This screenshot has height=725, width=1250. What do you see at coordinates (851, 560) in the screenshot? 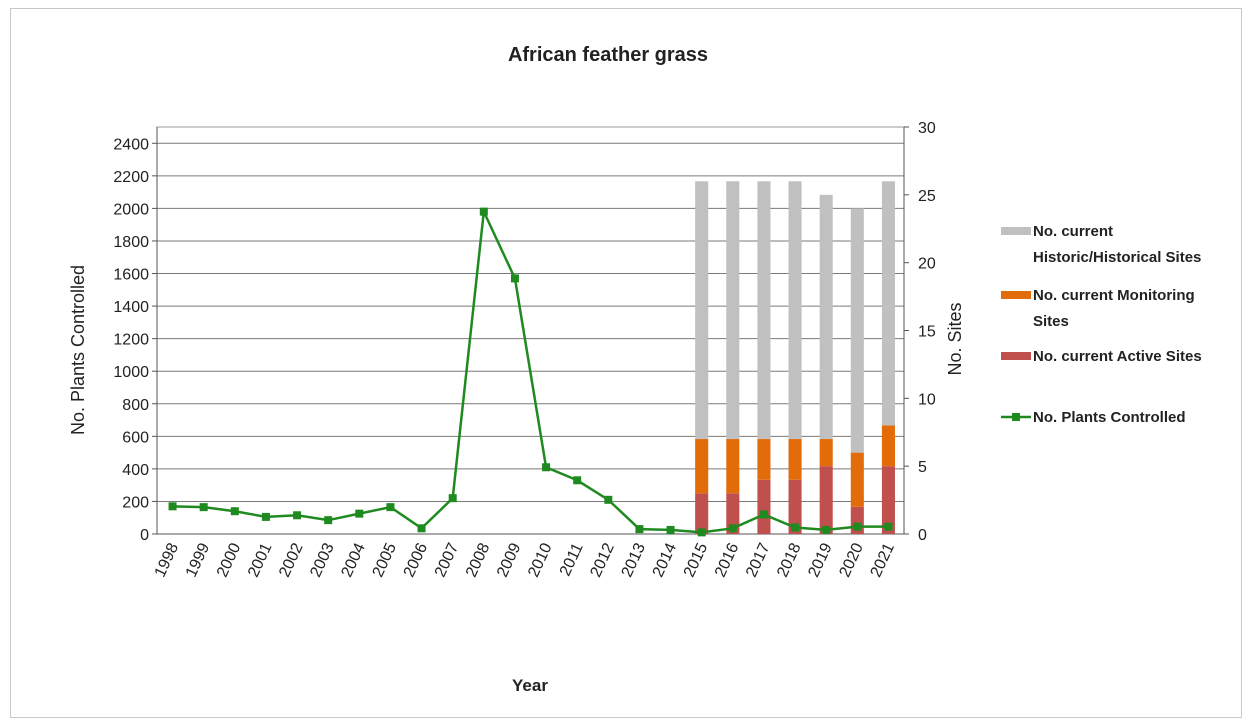
I see `x-tick-label: 2020` at bounding box center [851, 560].